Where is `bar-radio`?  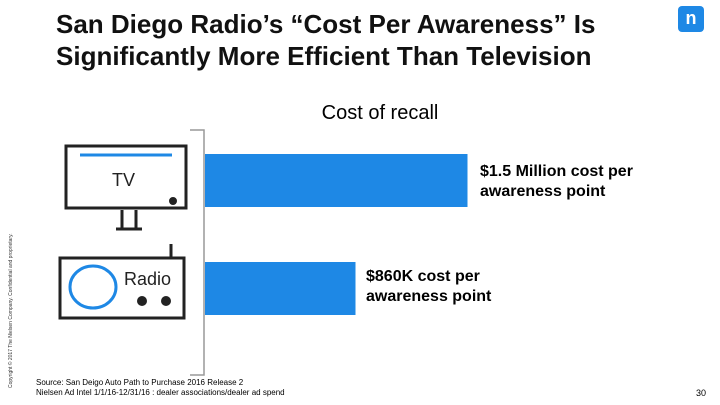
bar-radio is located at coordinates (280, 288).